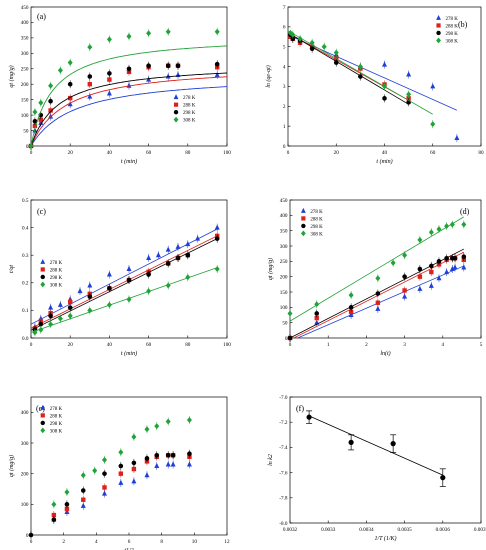  Describe the element at coordinates (385, 353) in the screenshot. I see `x-axis-label: ln(t)` at that location.